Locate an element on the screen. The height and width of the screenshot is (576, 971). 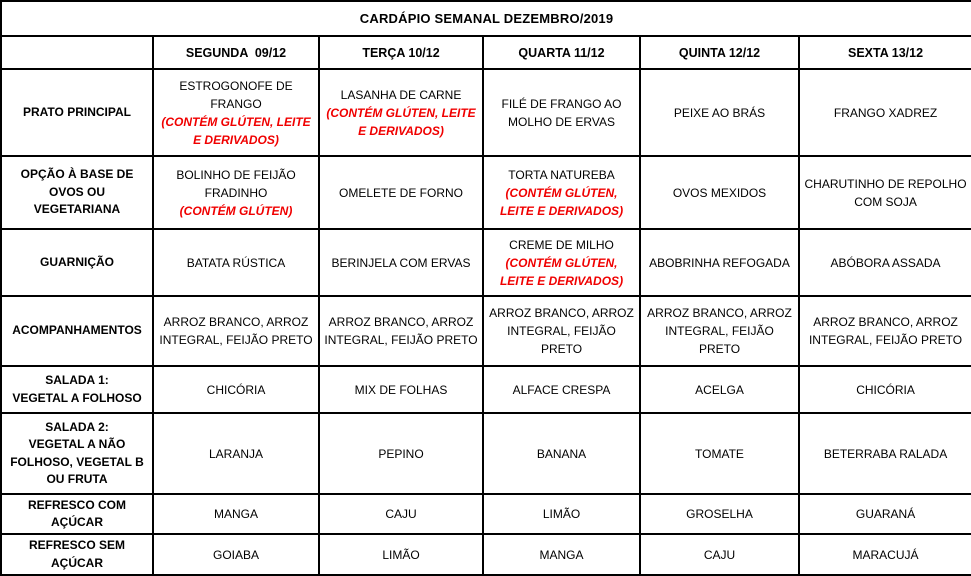
dish-name: BANANA is located at coordinates (561, 453).